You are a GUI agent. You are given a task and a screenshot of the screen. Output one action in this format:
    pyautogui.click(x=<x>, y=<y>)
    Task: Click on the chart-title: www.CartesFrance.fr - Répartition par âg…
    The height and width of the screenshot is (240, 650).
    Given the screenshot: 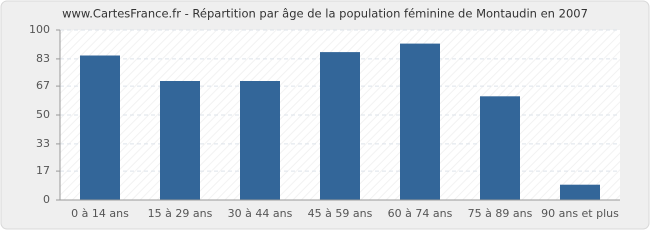 What is the action you would take?
    pyautogui.click(x=325, y=14)
    